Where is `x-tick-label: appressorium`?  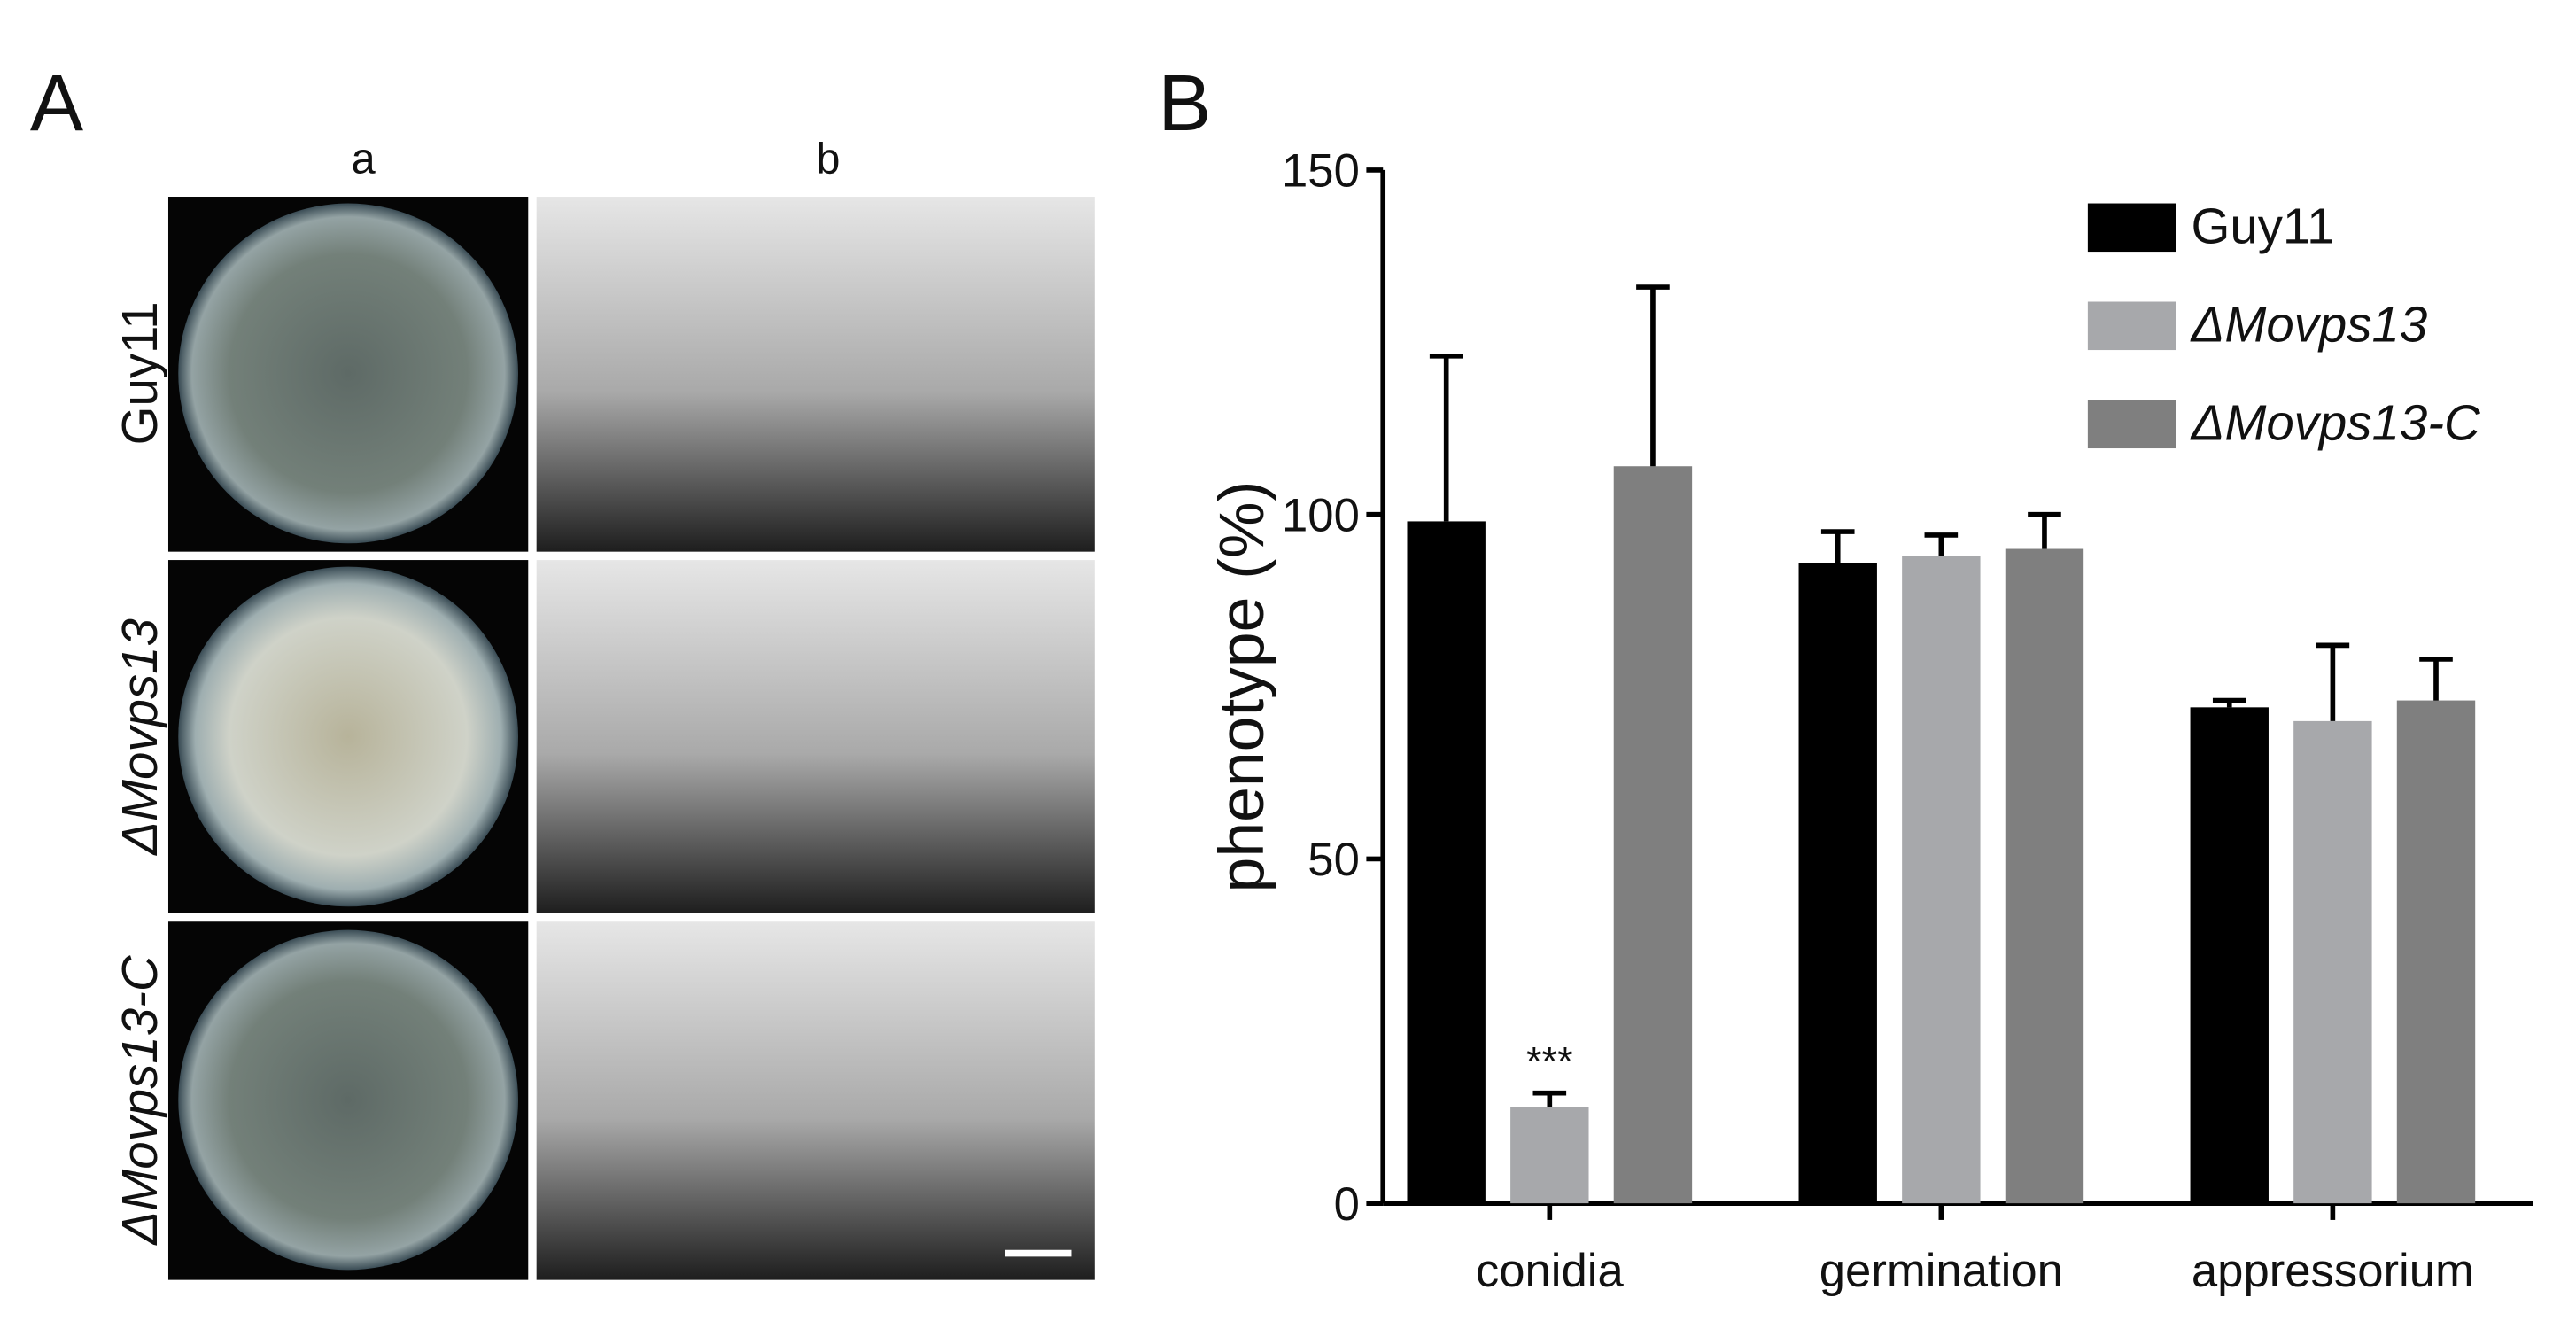 x-tick-label: appressorium is located at coordinates (2333, 1271).